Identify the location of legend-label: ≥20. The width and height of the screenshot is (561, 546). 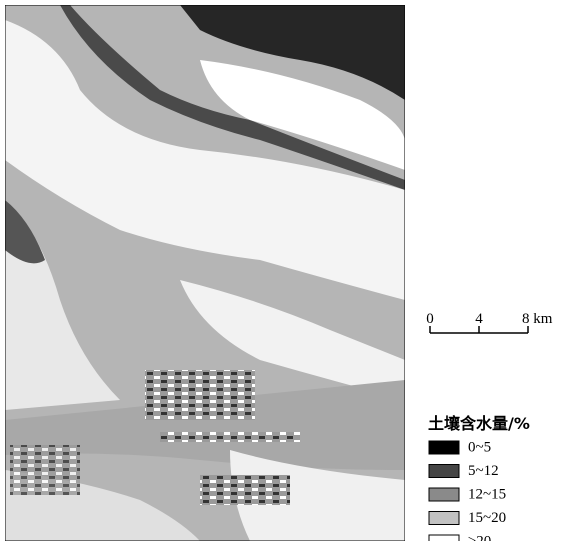
(479, 537).